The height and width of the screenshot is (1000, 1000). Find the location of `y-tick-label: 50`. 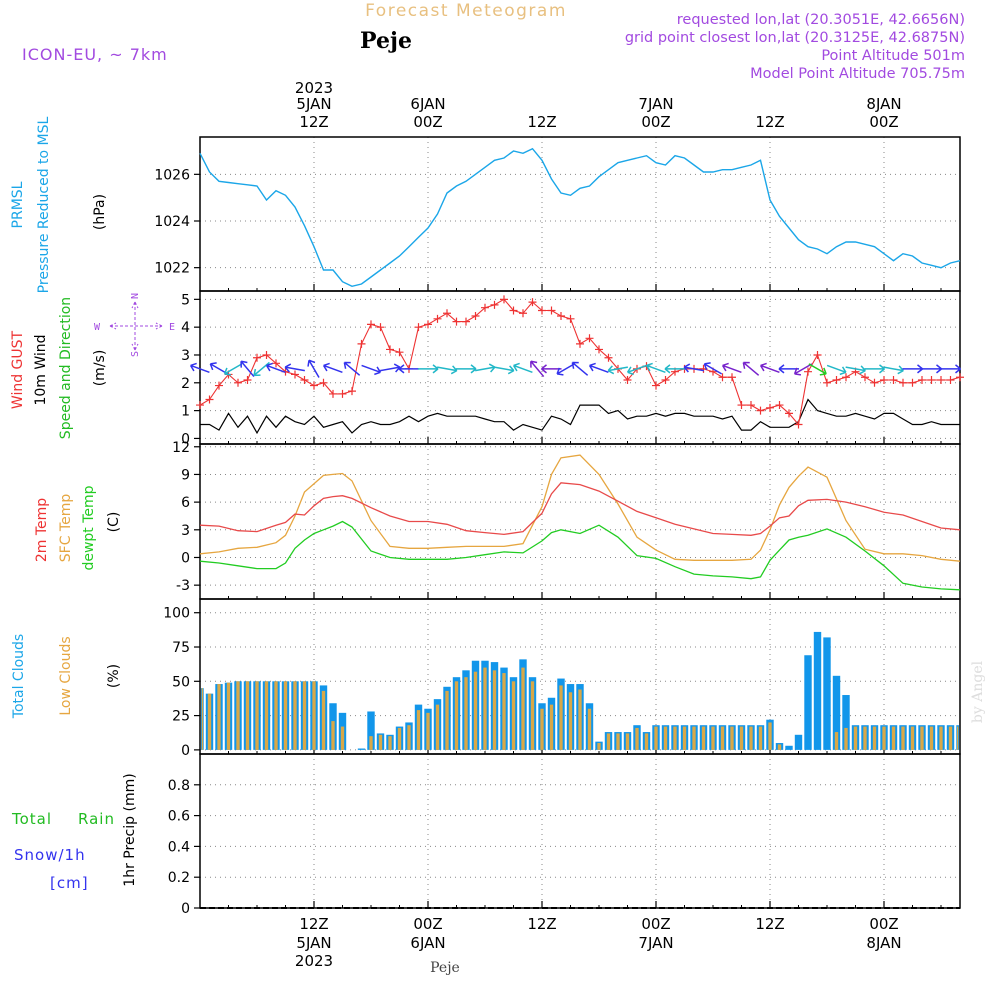

y-tick-label: 50 is located at coordinates (181, 682).